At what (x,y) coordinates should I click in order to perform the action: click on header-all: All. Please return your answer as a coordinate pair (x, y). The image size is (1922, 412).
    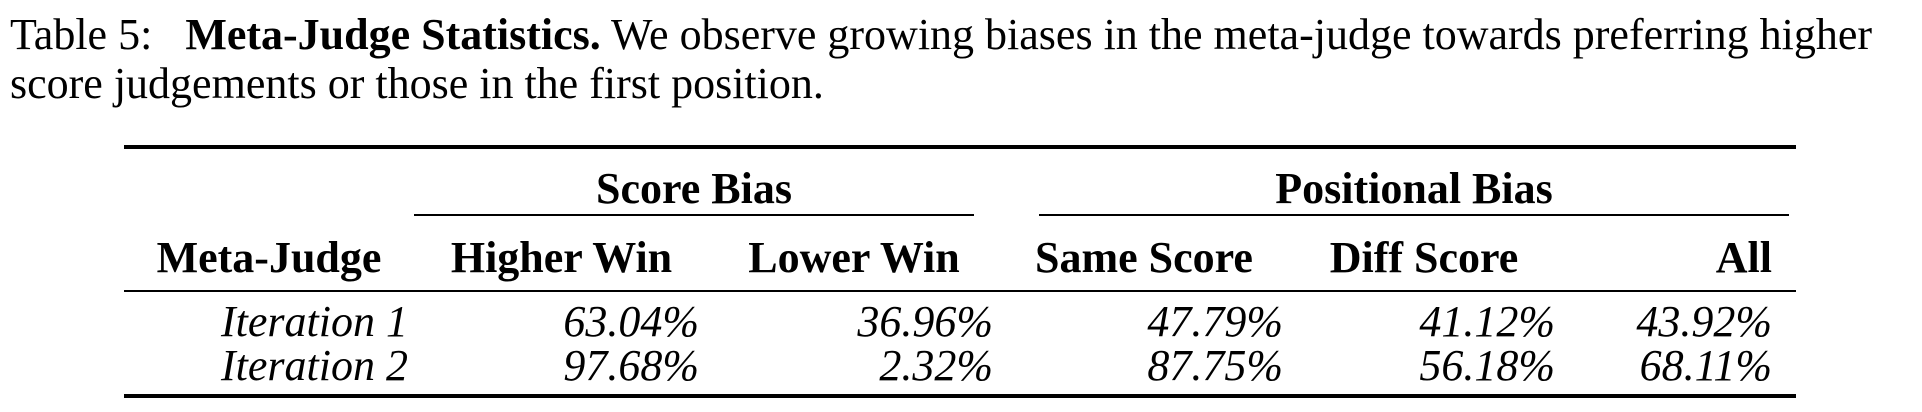
    Looking at the image, I should click on (1678, 258).